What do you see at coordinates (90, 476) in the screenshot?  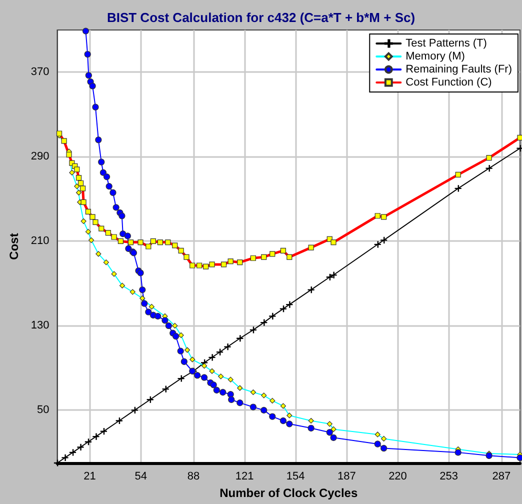 I see `x-tick-label: 21` at bounding box center [90, 476].